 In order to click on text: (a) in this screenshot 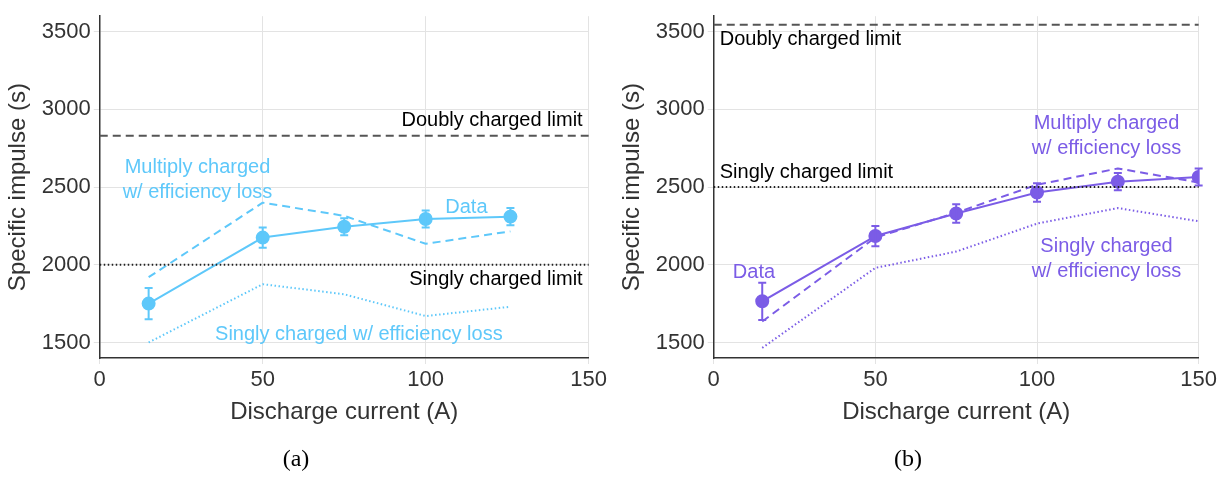, I will do `click(296, 457)`.